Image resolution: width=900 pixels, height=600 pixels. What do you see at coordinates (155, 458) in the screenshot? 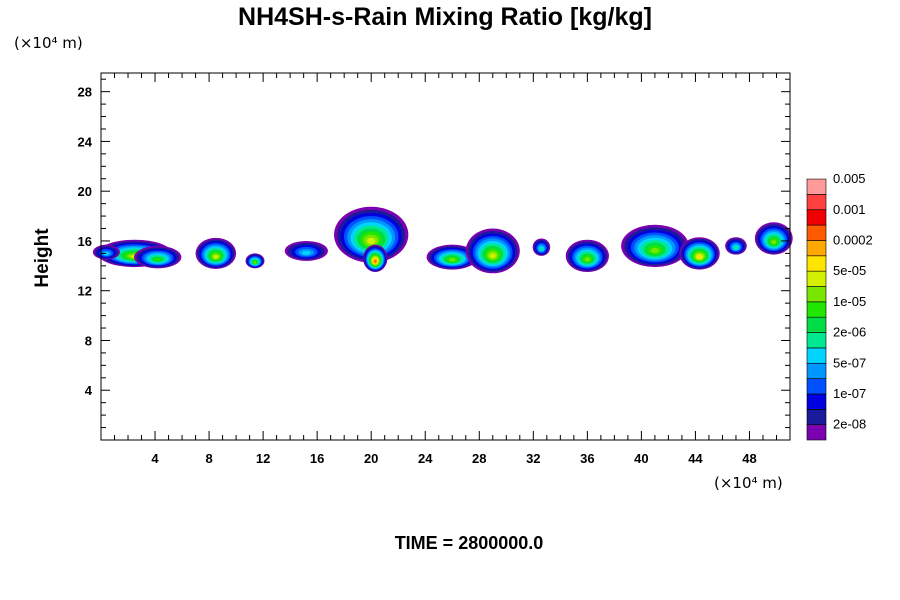
I see `x-tick-label: 4` at bounding box center [155, 458].